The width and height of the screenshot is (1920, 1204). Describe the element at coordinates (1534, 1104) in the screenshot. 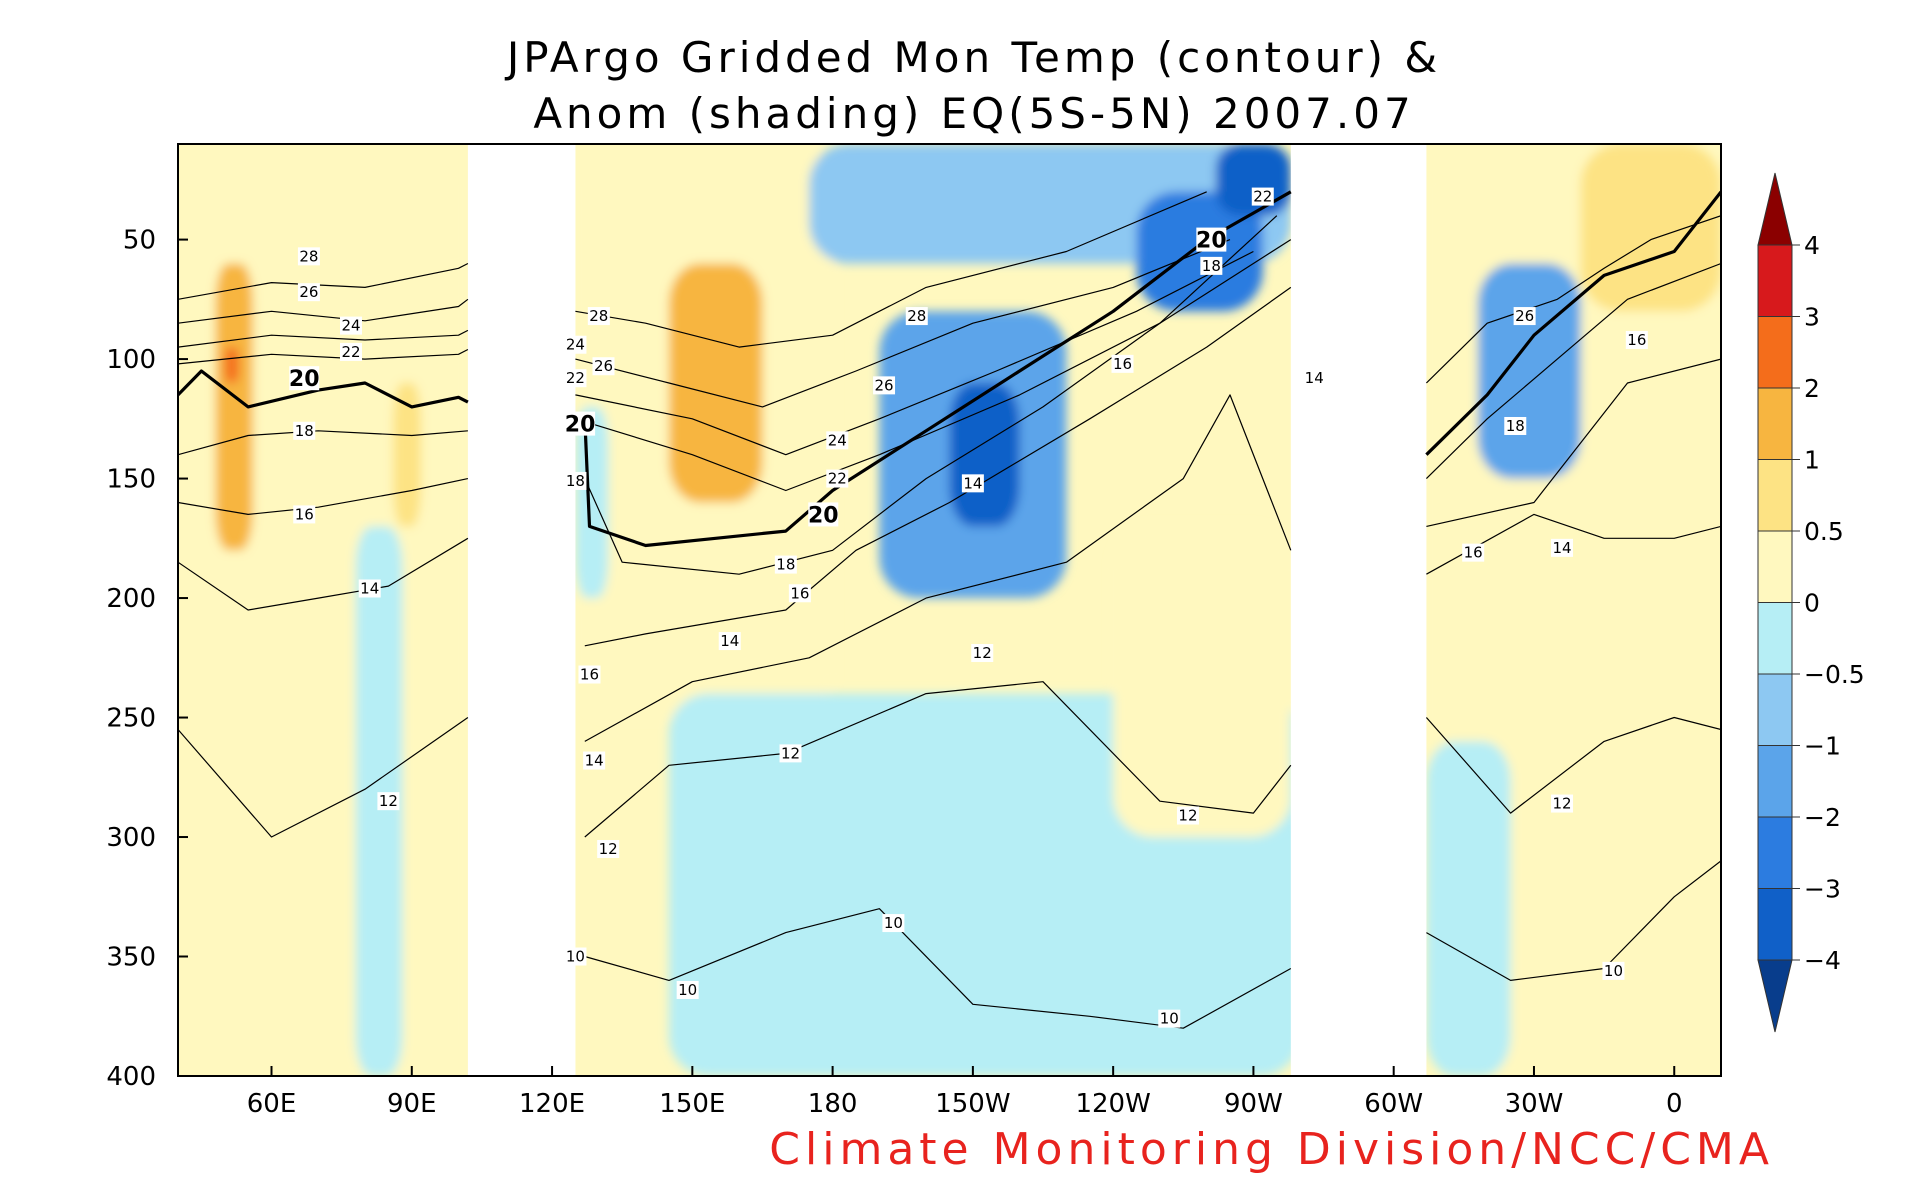

I see `x-tick-label: 30W` at that location.